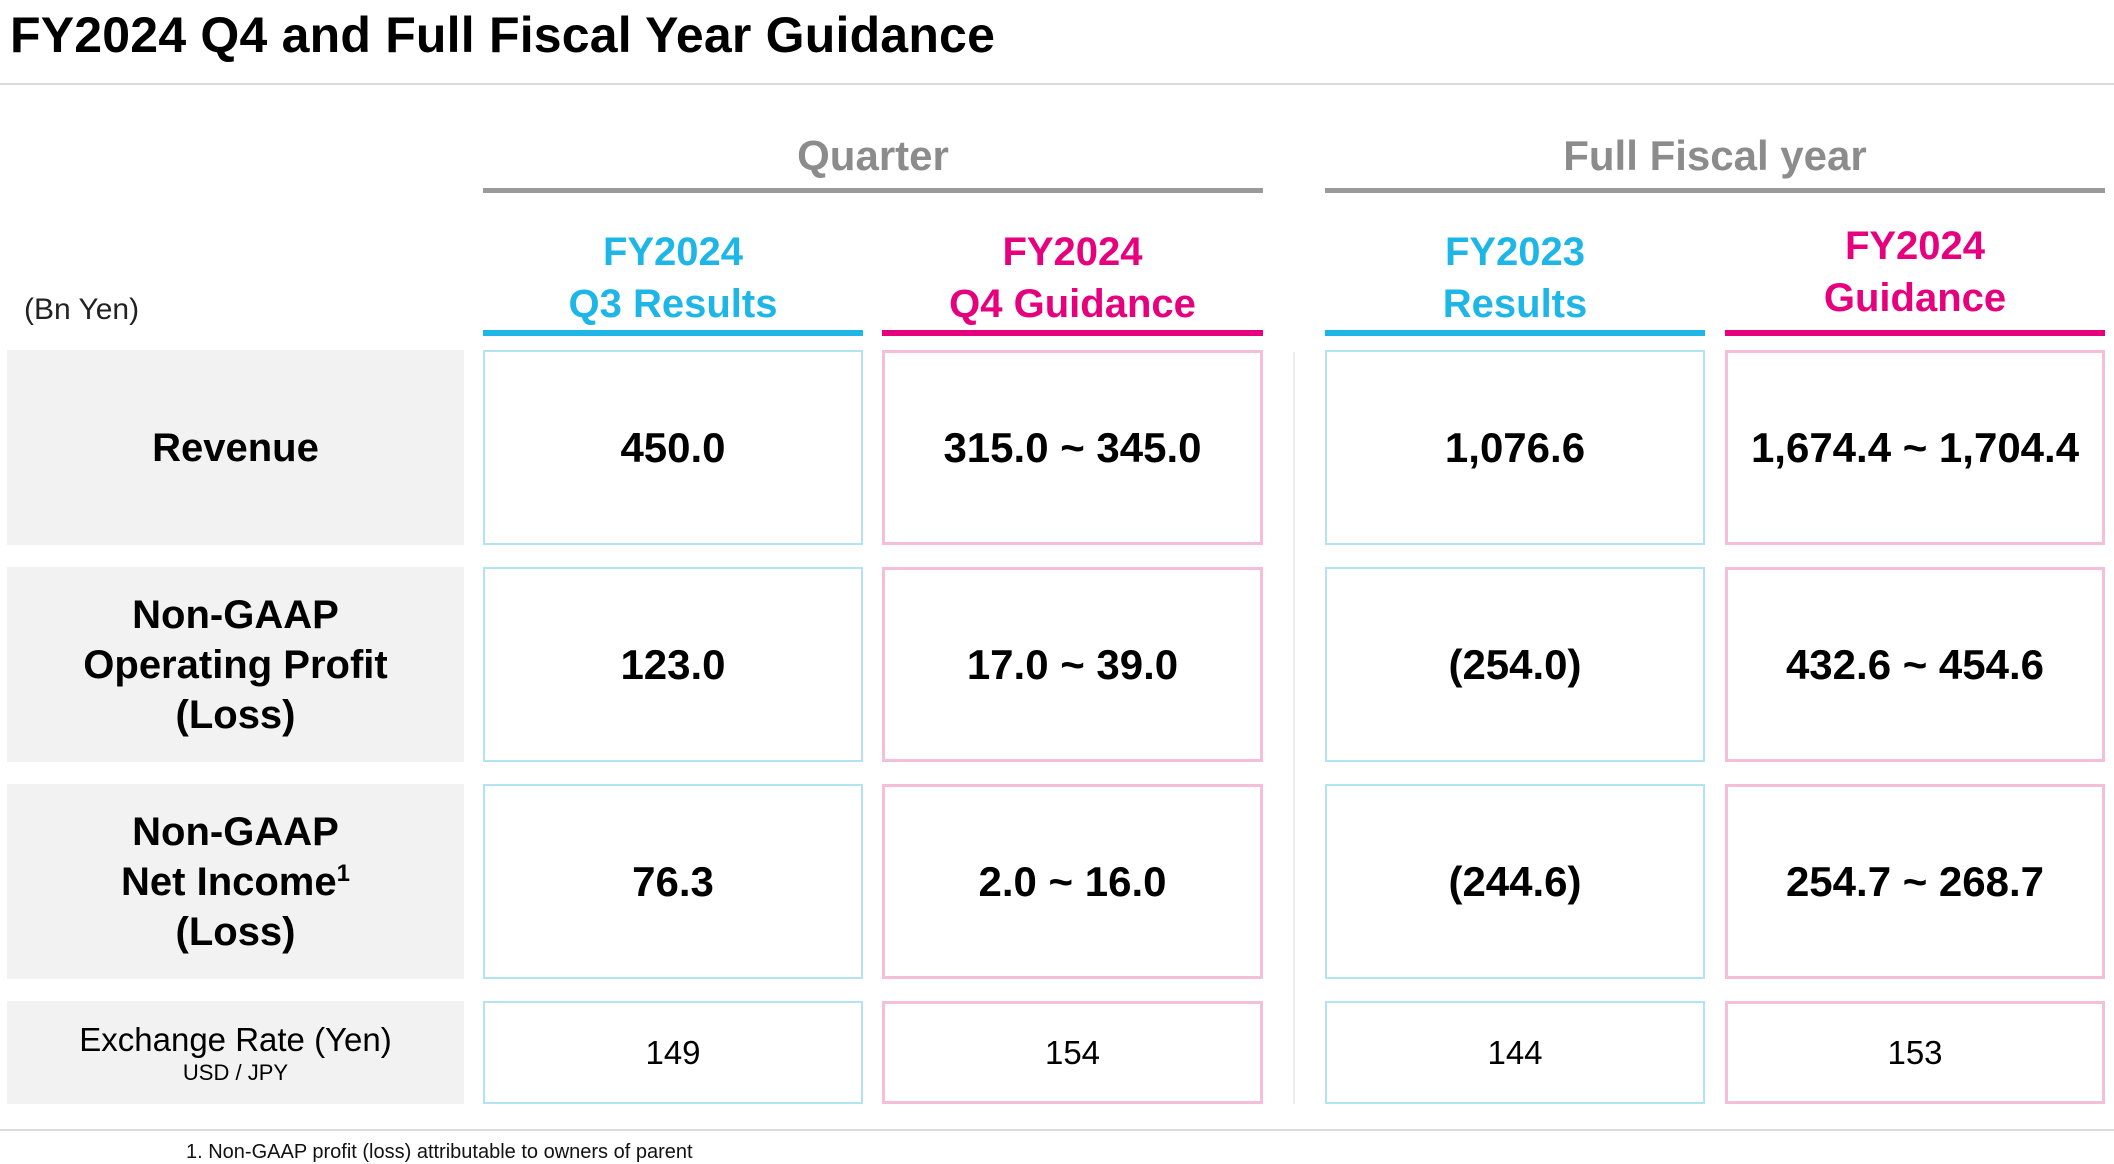 This screenshot has height=1164, width=2114. Describe the element at coordinates (1915, 1052) in the screenshot. I see `cell-exchange-rate-fy2024-guidance: 153` at that location.